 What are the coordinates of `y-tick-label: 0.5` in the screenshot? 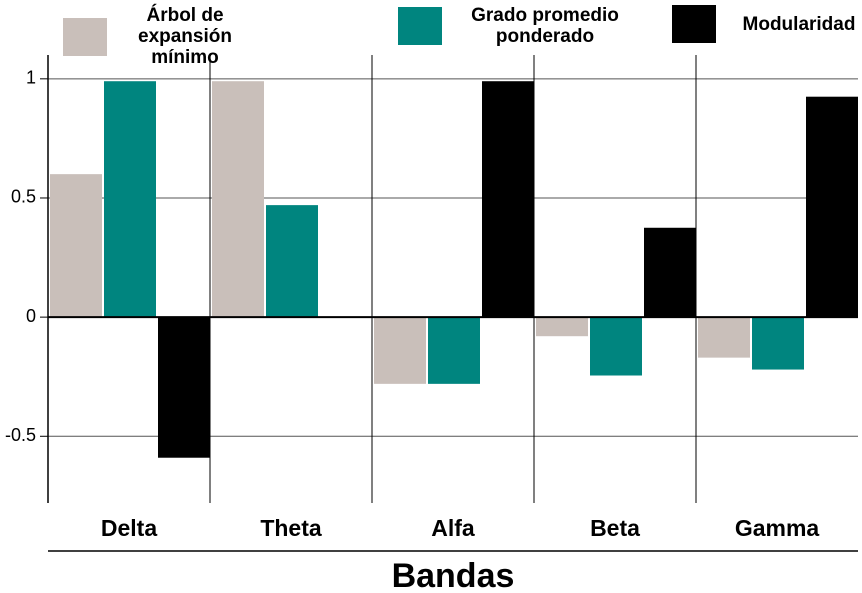 It's located at (23, 197).